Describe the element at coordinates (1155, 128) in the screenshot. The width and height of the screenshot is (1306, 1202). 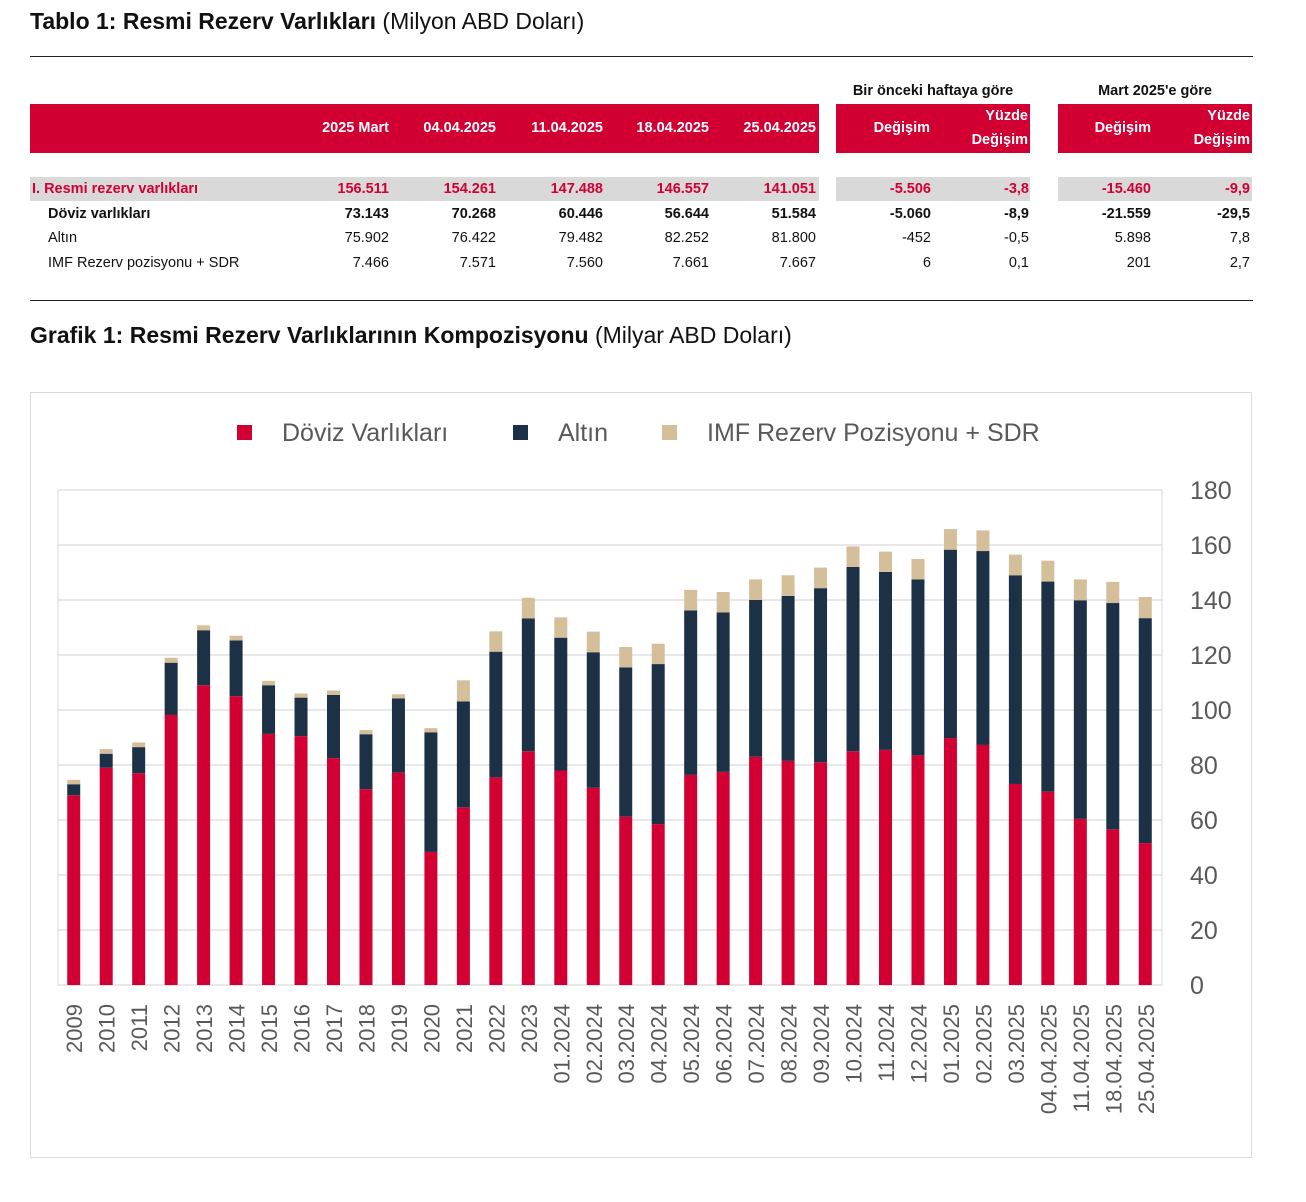
I see `table-header-march: Değişim Yüzde Değişim` at that location.